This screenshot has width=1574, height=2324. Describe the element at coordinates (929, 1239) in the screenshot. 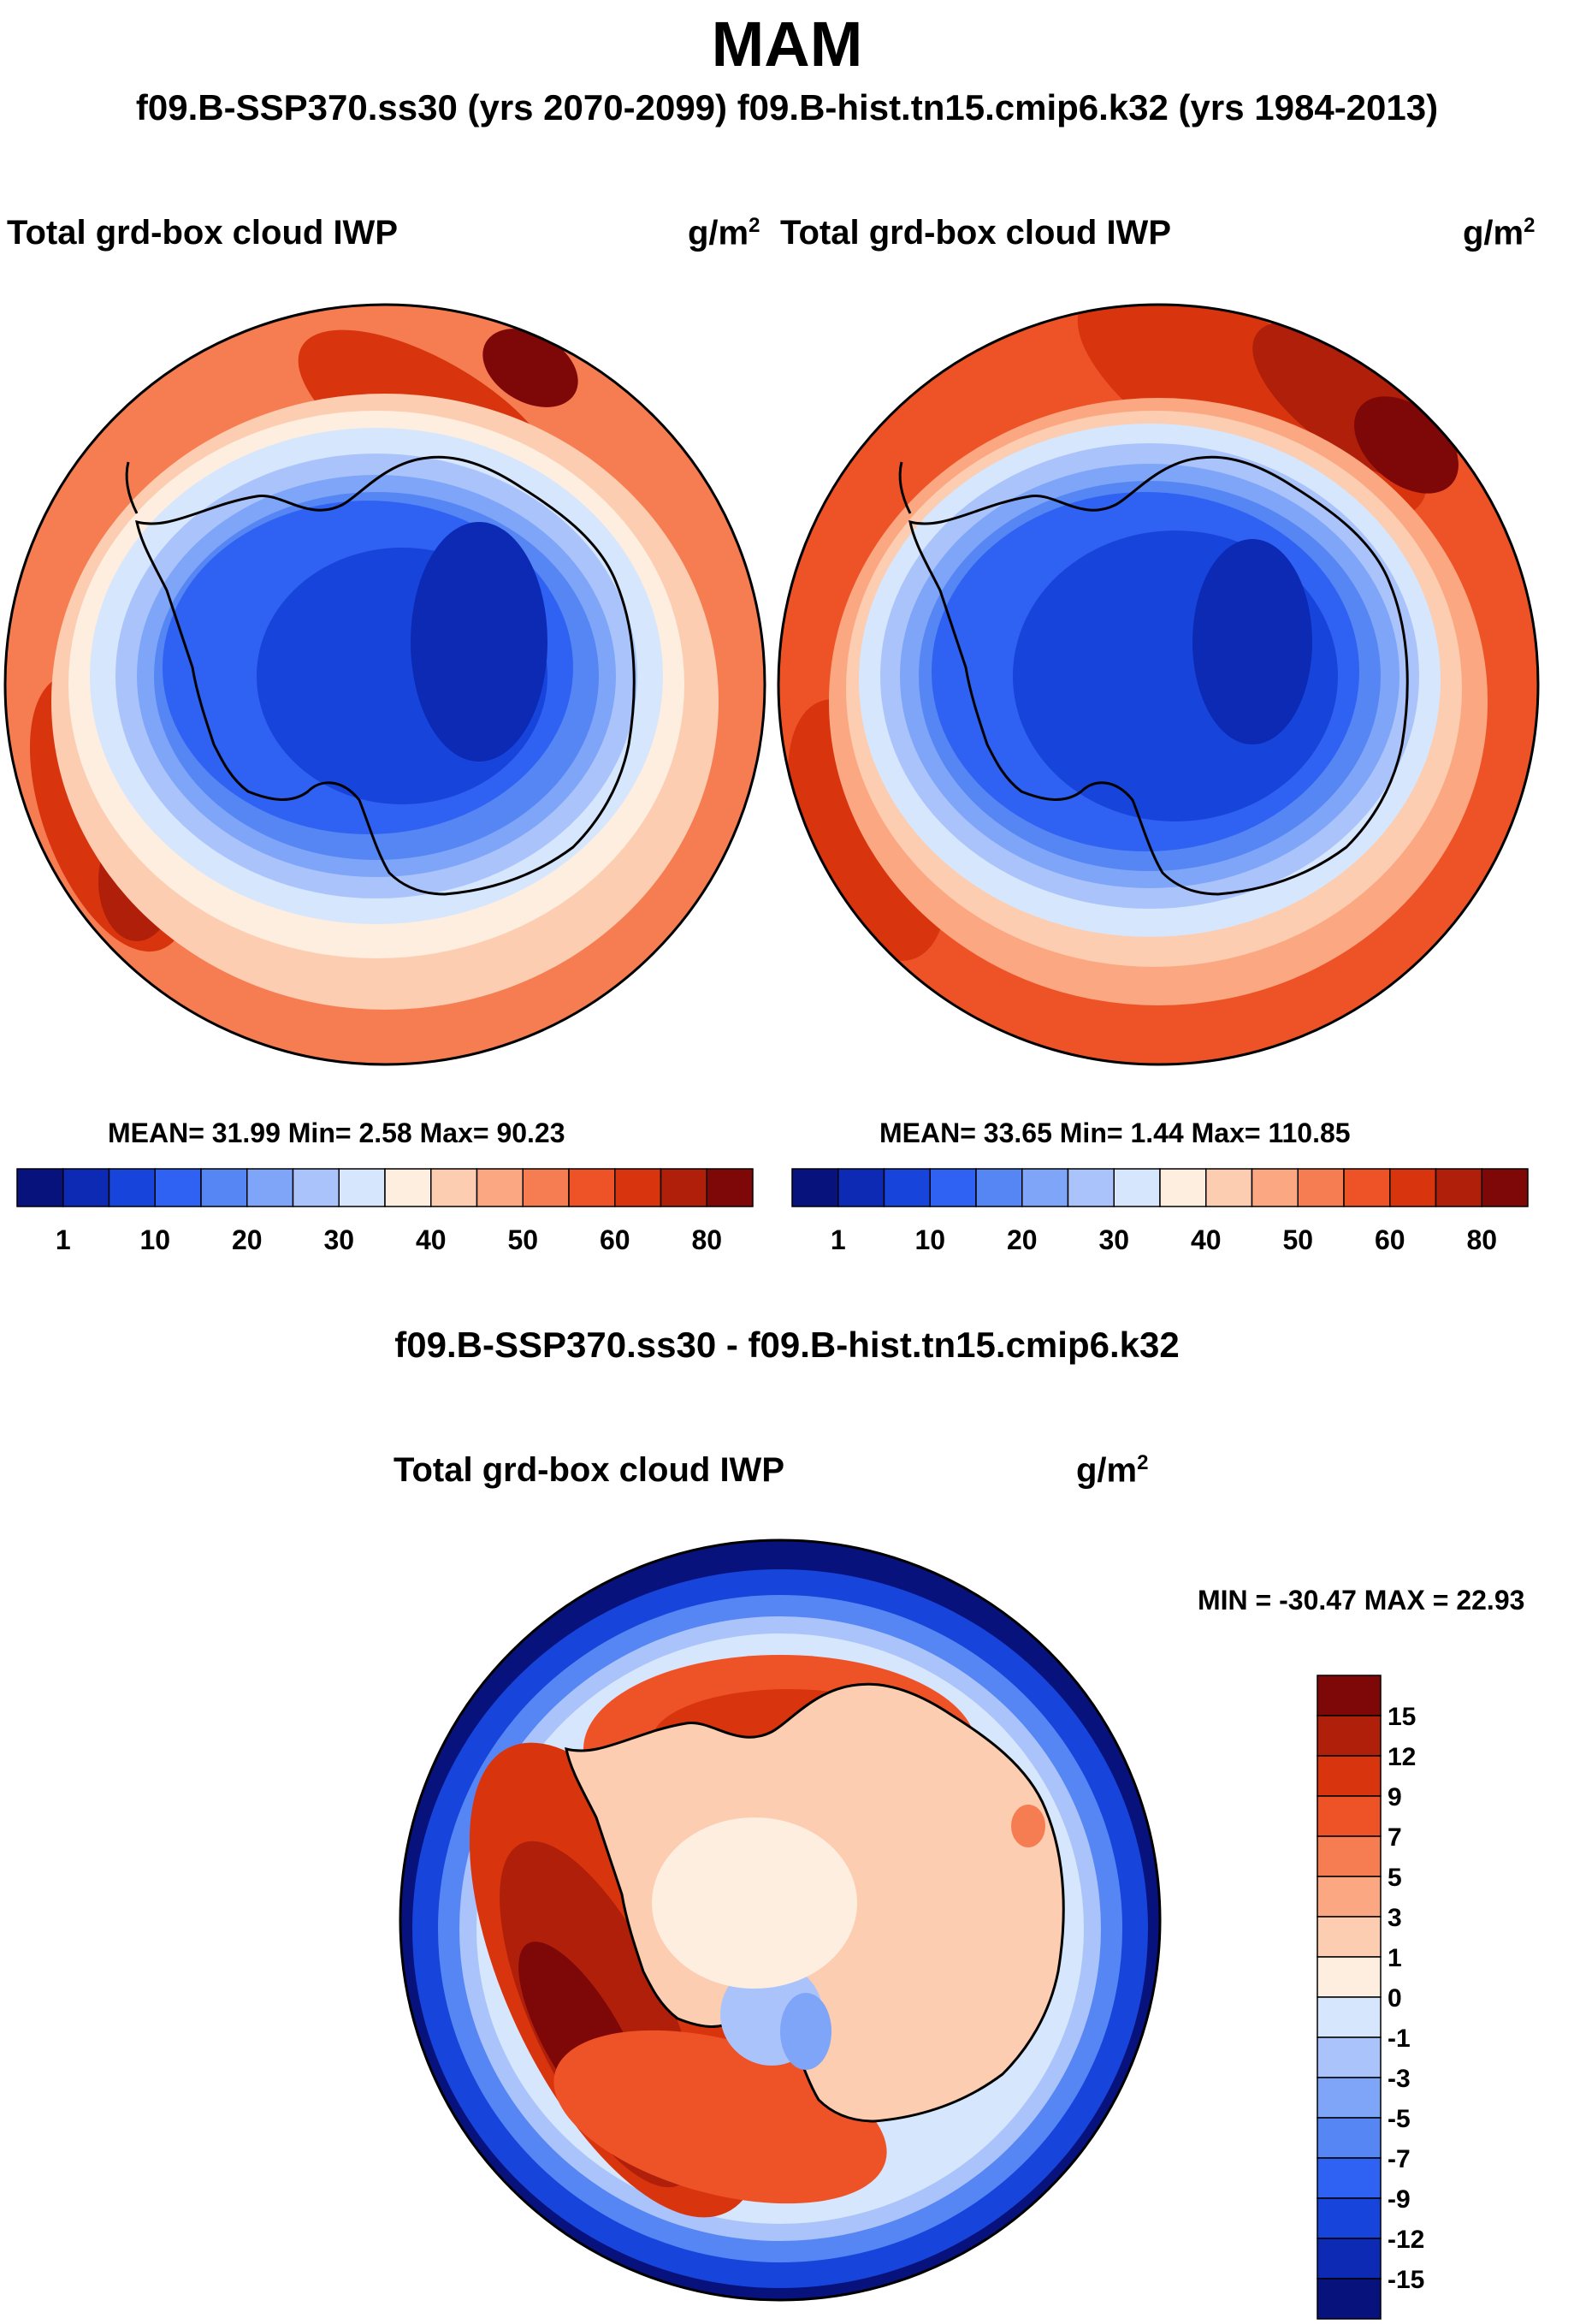

I see `panel2-colorbar-tick-label: 10` at that location.